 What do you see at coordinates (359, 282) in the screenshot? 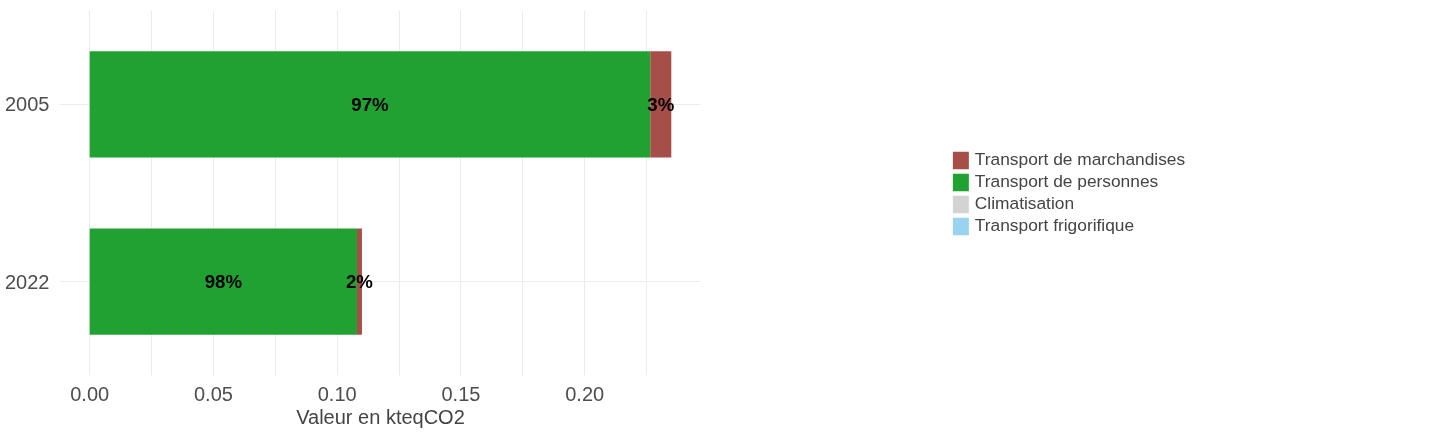
I see `annotation: 2%` at bounding box center [359, 282].